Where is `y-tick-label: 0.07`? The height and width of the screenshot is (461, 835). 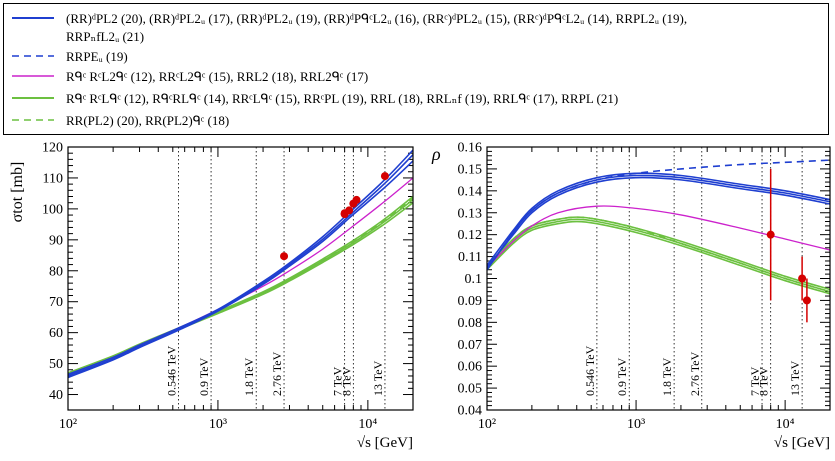
y-tick-label: 0.07 is located at coordinates (470, 345).